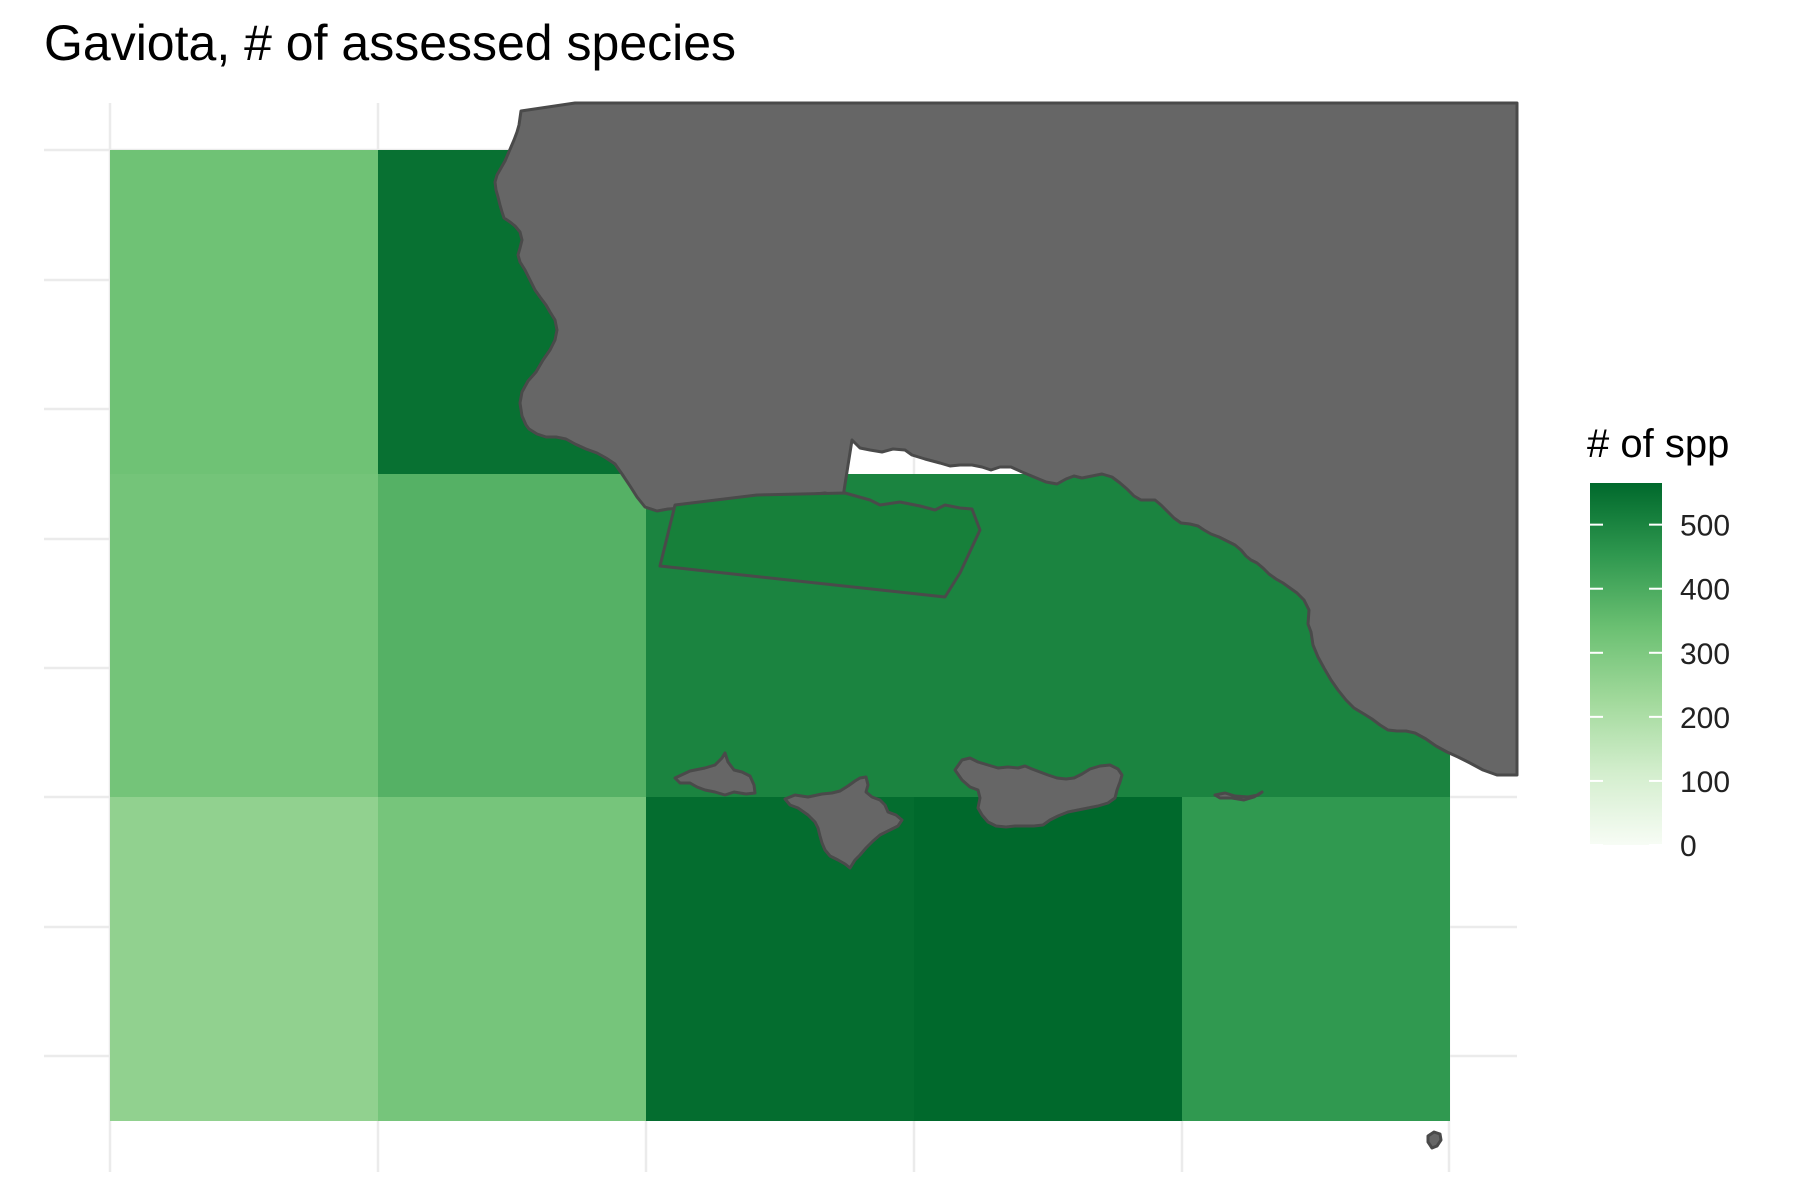  I want to click on legend-tick-label: 500, so click(1705, 526).